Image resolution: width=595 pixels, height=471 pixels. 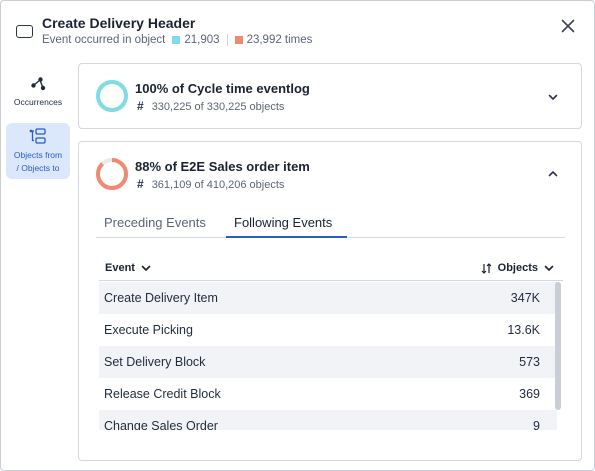 I want to click on table-row: Release Credit Block 369, so click(x=328, y=394).